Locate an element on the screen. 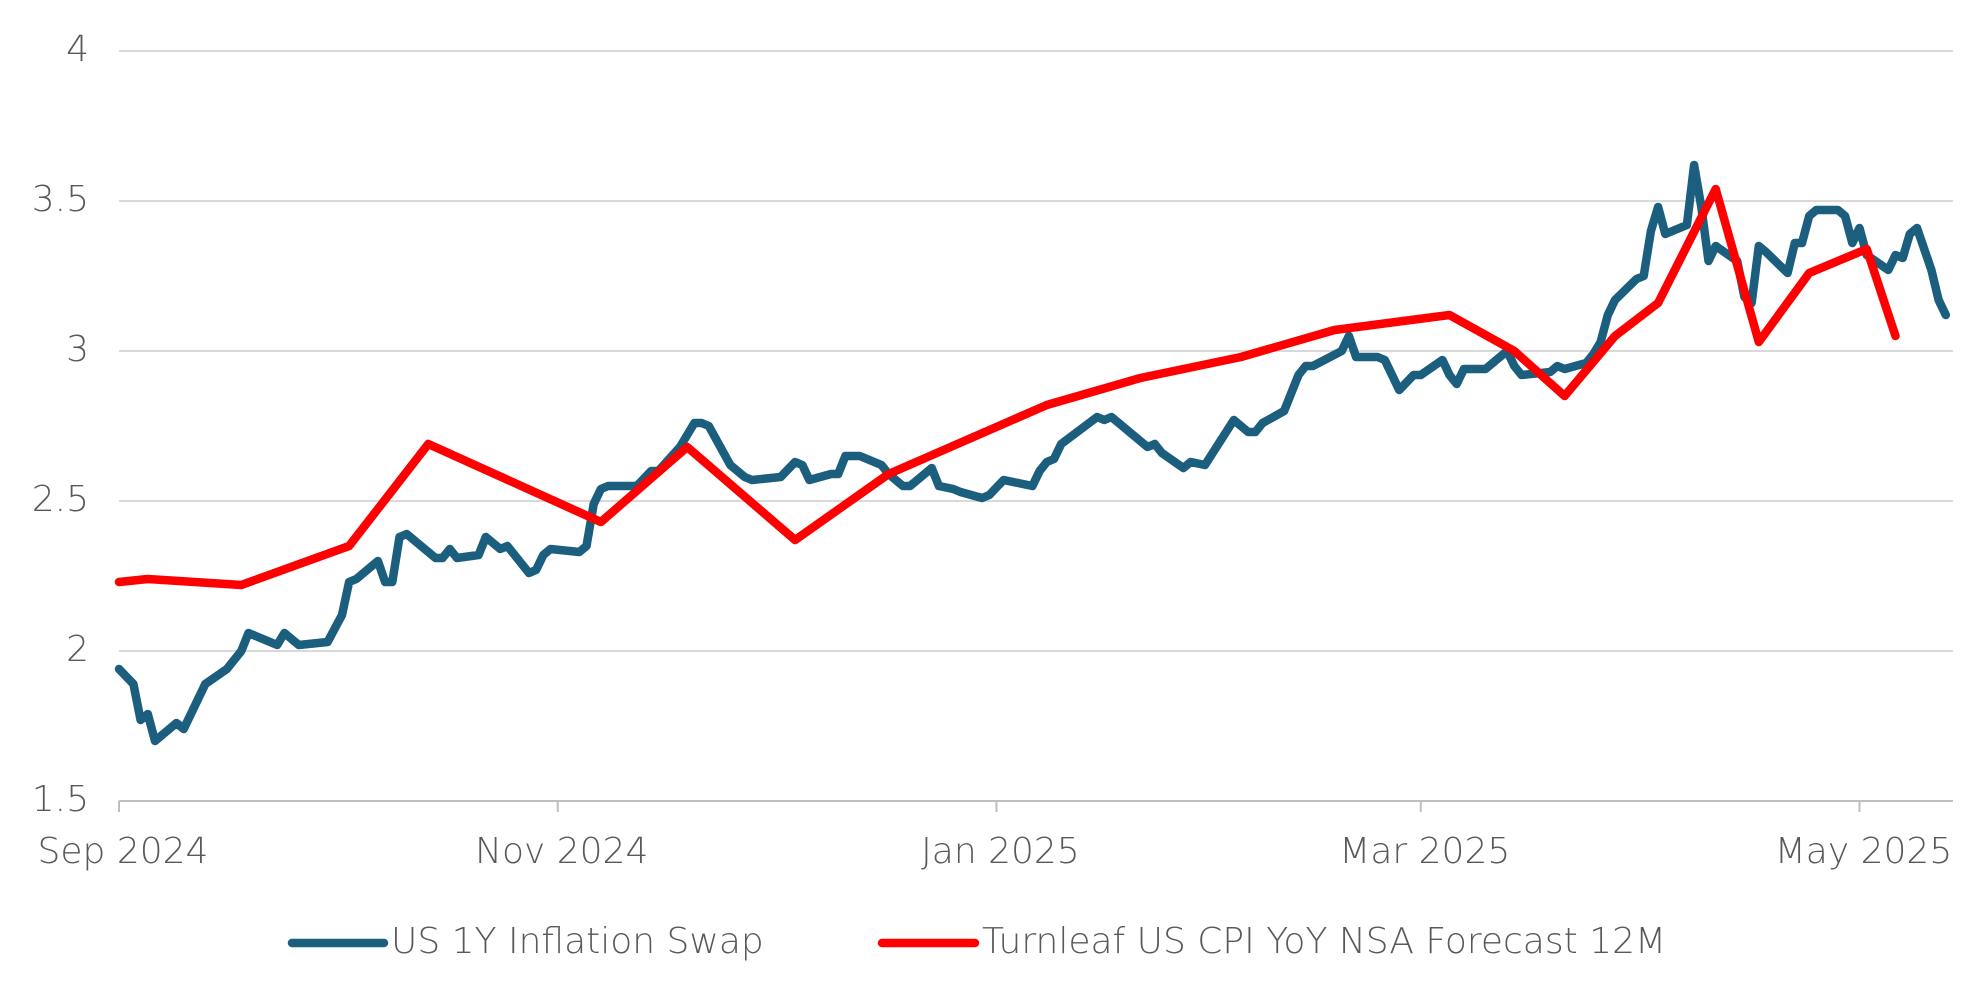  x-tick-label: Mar 2025 is located at coordinates (1424, 851).